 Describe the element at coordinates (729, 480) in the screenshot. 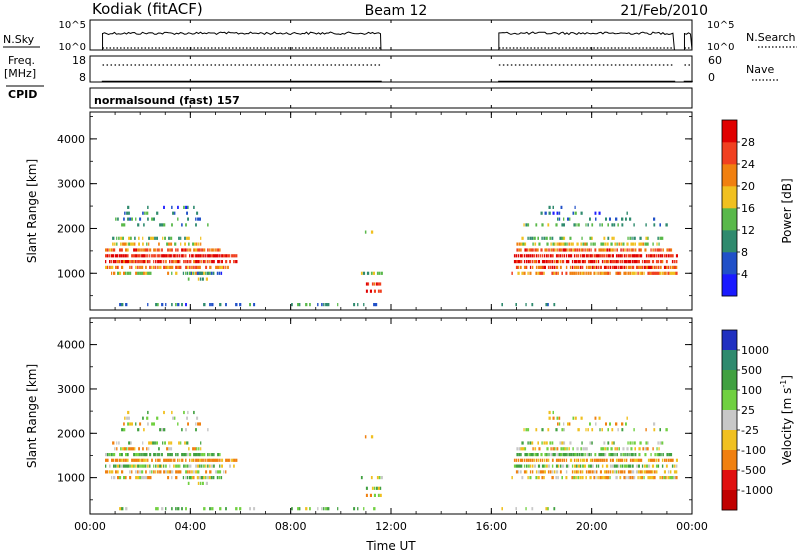

I see `velocity-colorbar-segment` at that location.